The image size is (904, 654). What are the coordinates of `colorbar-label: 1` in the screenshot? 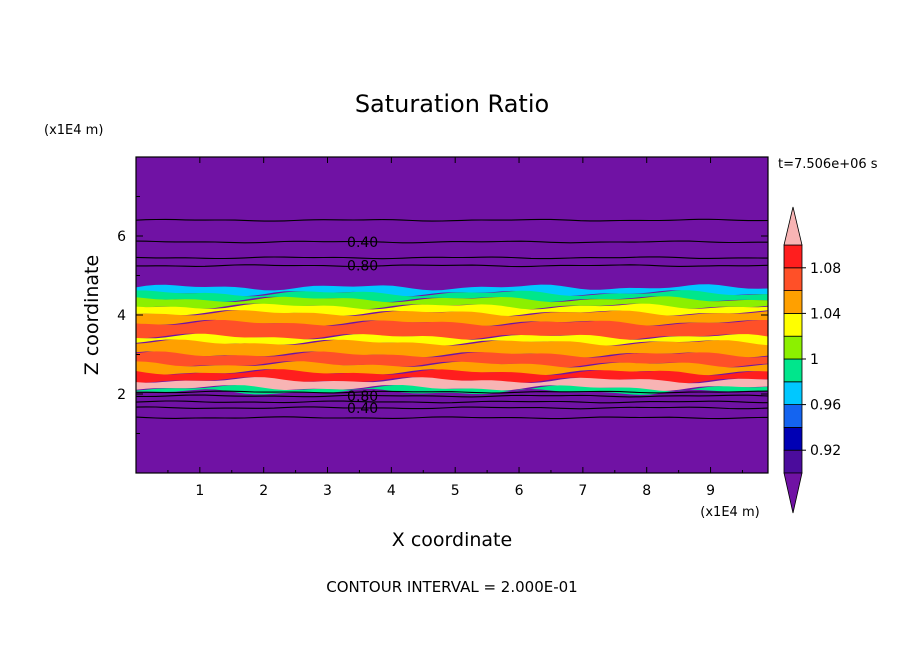 It's located at (814, 360).